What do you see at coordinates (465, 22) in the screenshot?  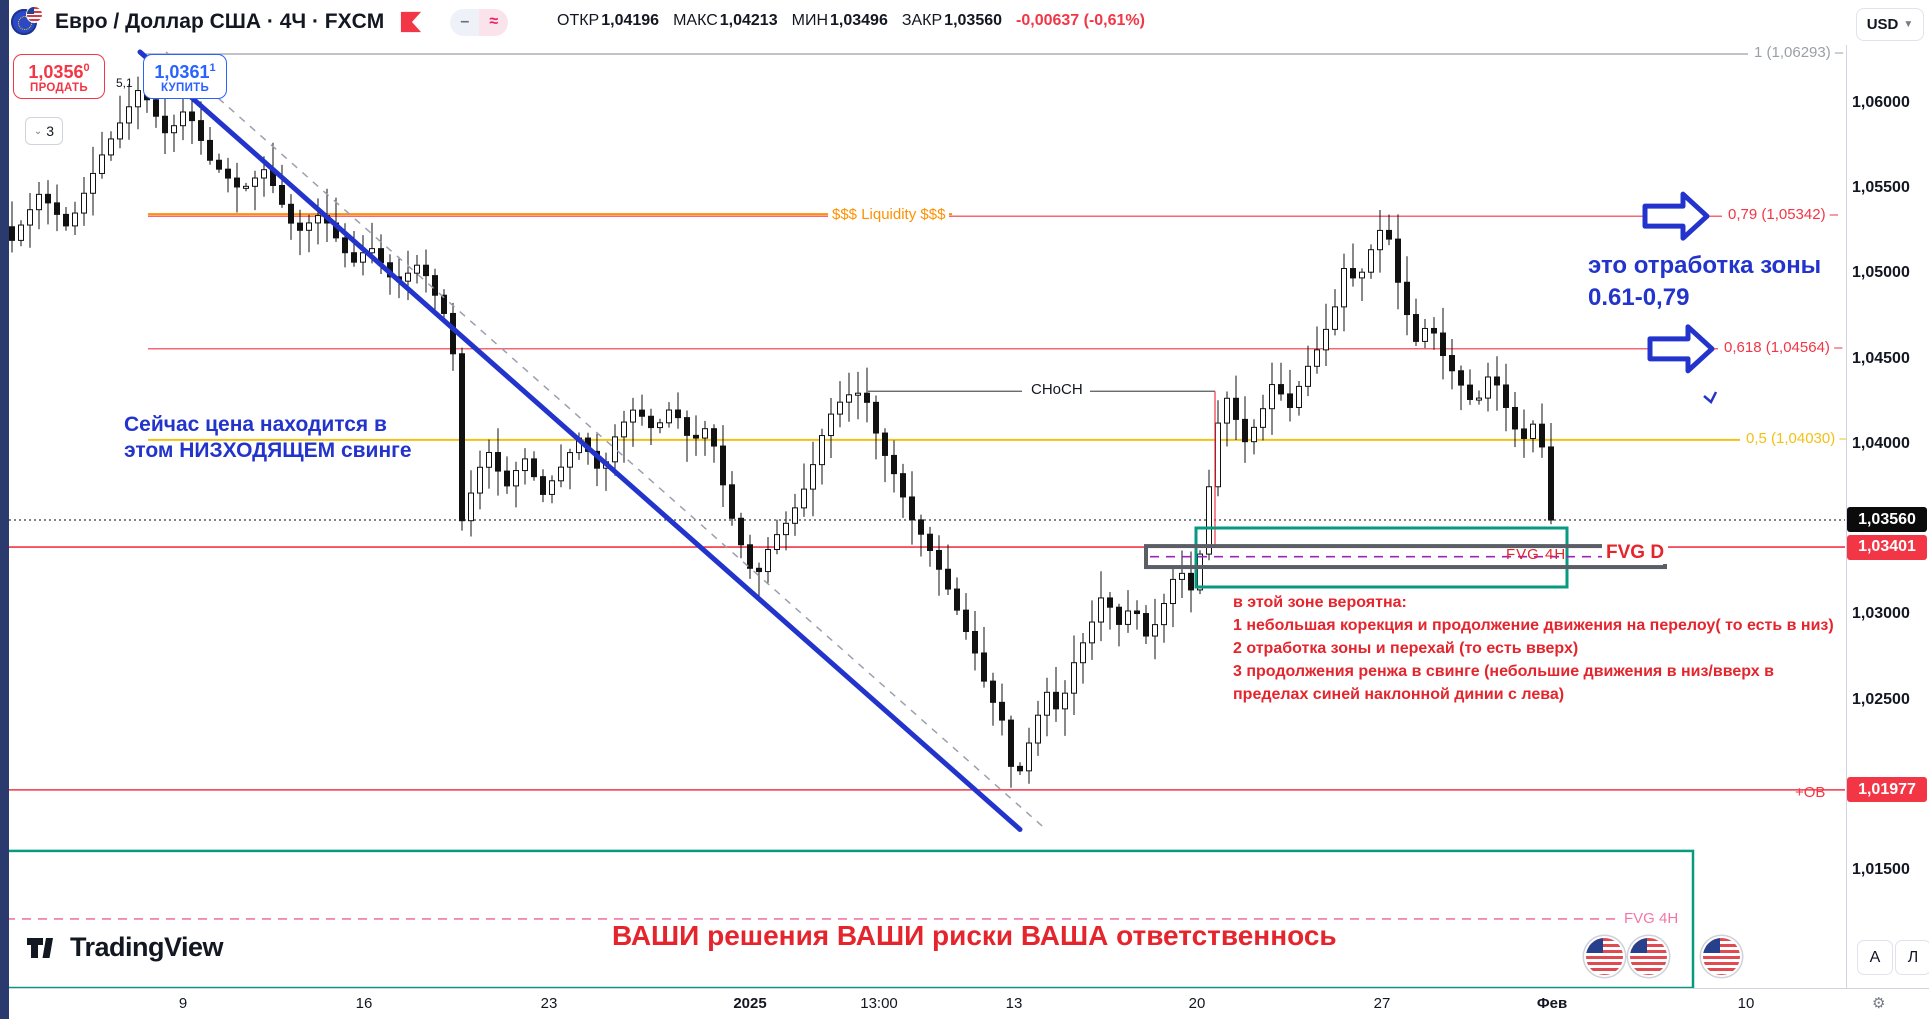 I see `toggle-dash: –` at bounding box center [465, 22].